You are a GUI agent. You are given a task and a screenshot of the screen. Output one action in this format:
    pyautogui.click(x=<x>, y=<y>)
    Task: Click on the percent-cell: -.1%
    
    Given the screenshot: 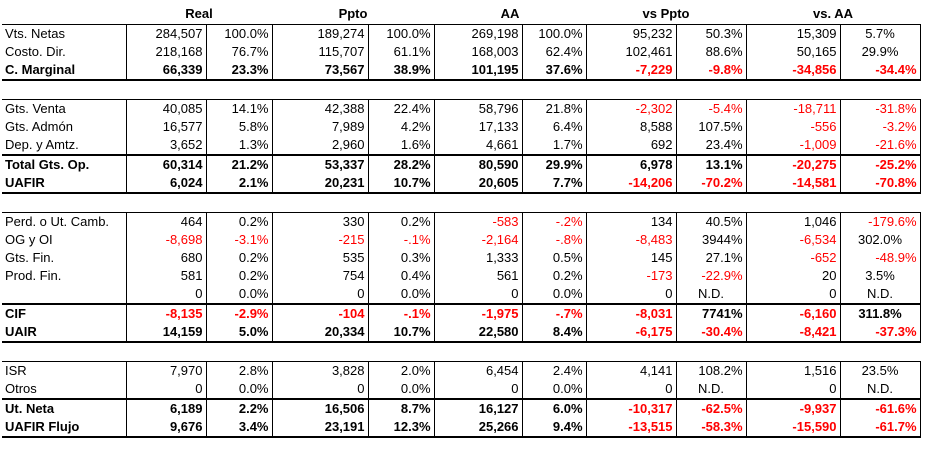 What is the action you would take?
    pyautogui.click(x=401, y=240)
    